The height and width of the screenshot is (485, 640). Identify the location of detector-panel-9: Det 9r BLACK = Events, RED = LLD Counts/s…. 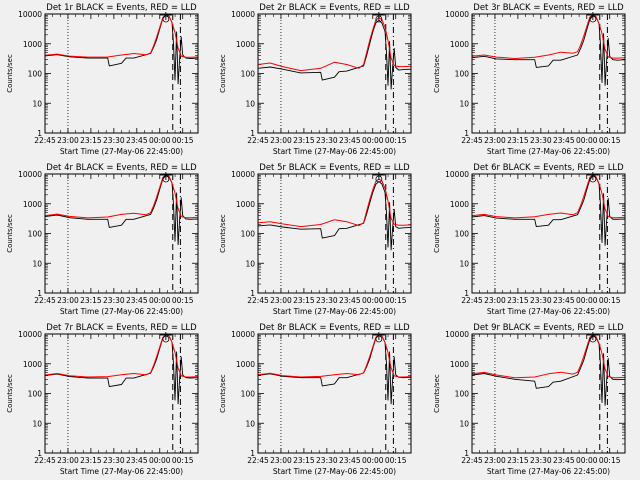
(529, 399).